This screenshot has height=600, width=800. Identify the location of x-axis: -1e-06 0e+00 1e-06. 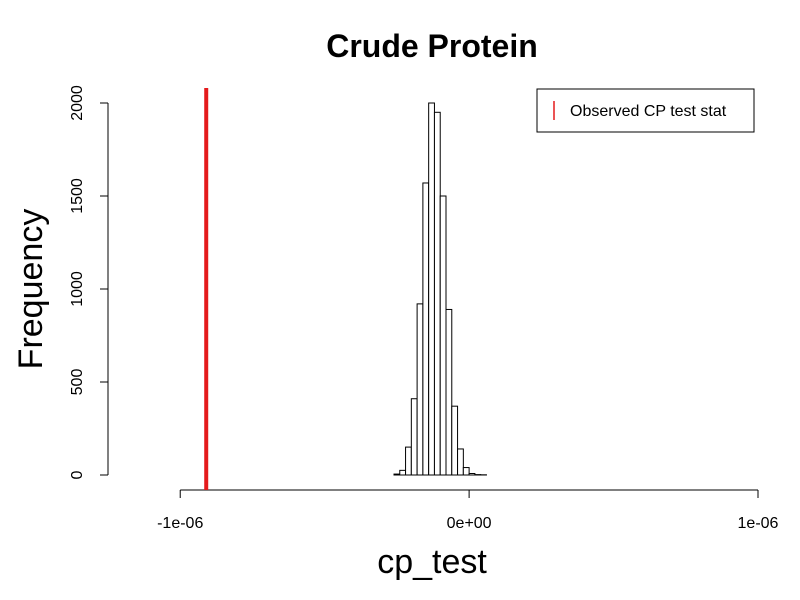
(468, 510).